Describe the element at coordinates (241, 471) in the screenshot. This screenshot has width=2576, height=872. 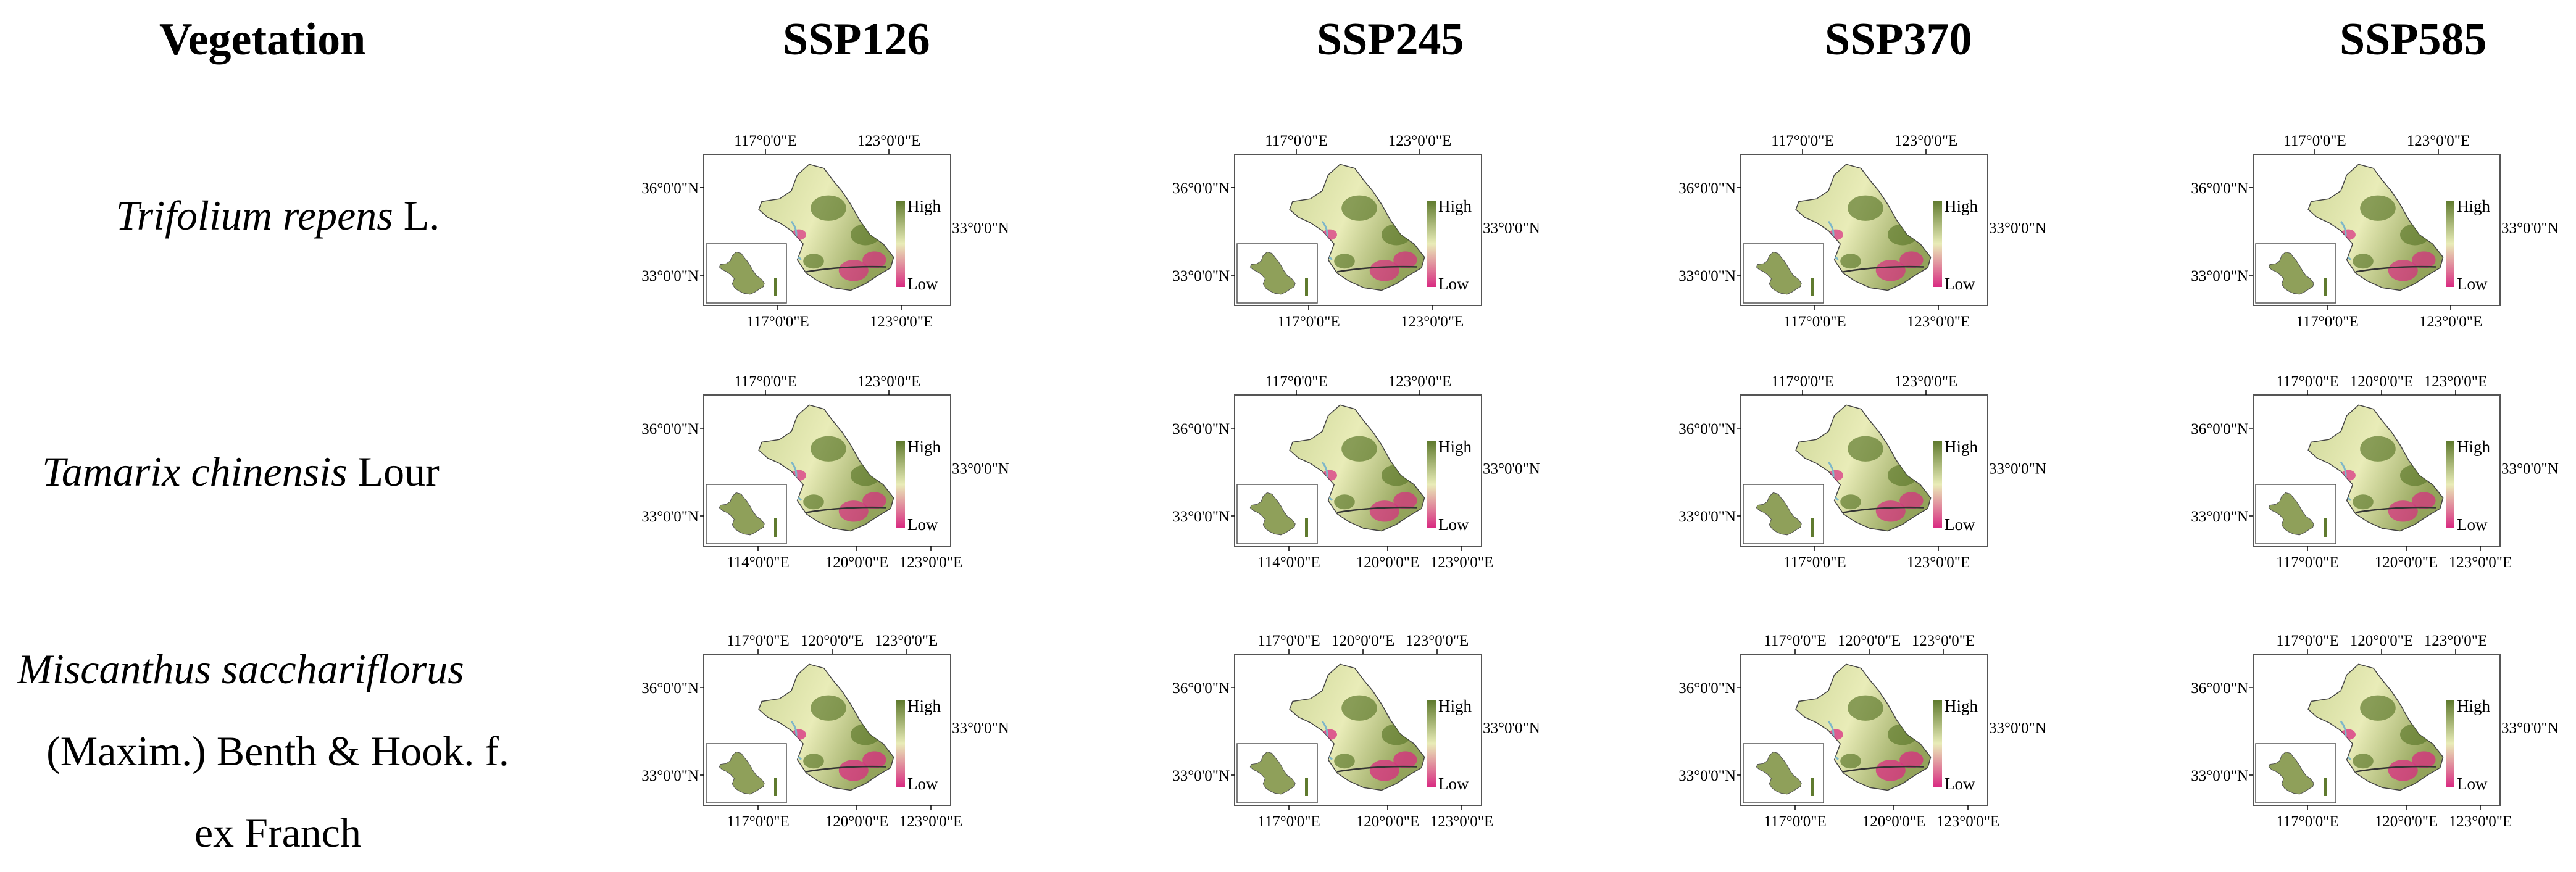
I see `row-label-tamarix: Tamarix chinensis Lour` at that location.